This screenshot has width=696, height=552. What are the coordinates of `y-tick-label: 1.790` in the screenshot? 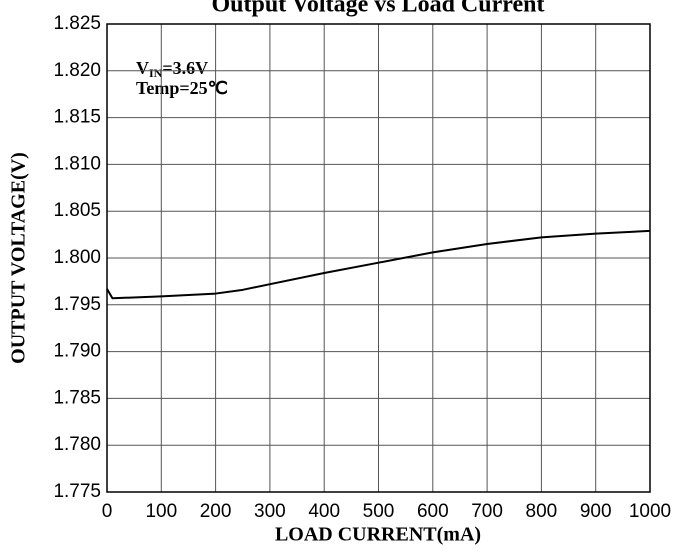 It's located at (77, 351).